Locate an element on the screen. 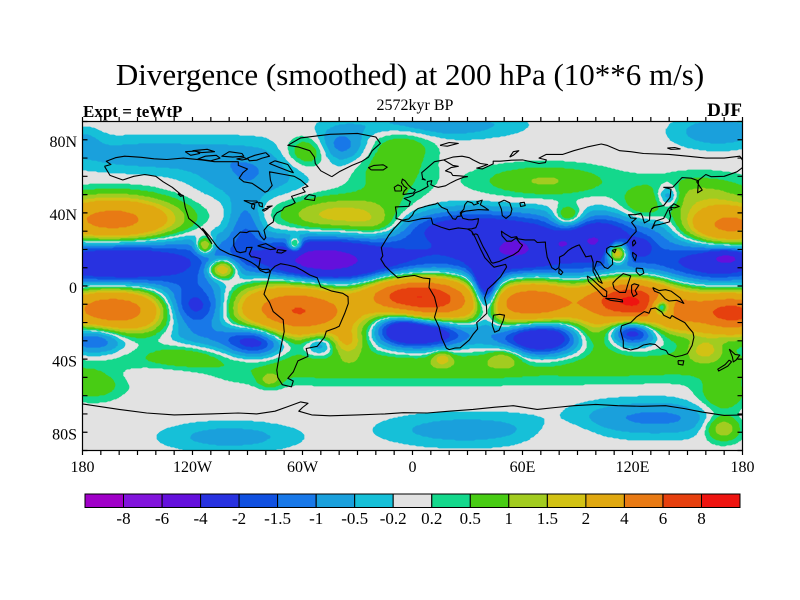 This screenshot has height=600, width=800. svg-text: 6 is located at coordinates (663, 518).